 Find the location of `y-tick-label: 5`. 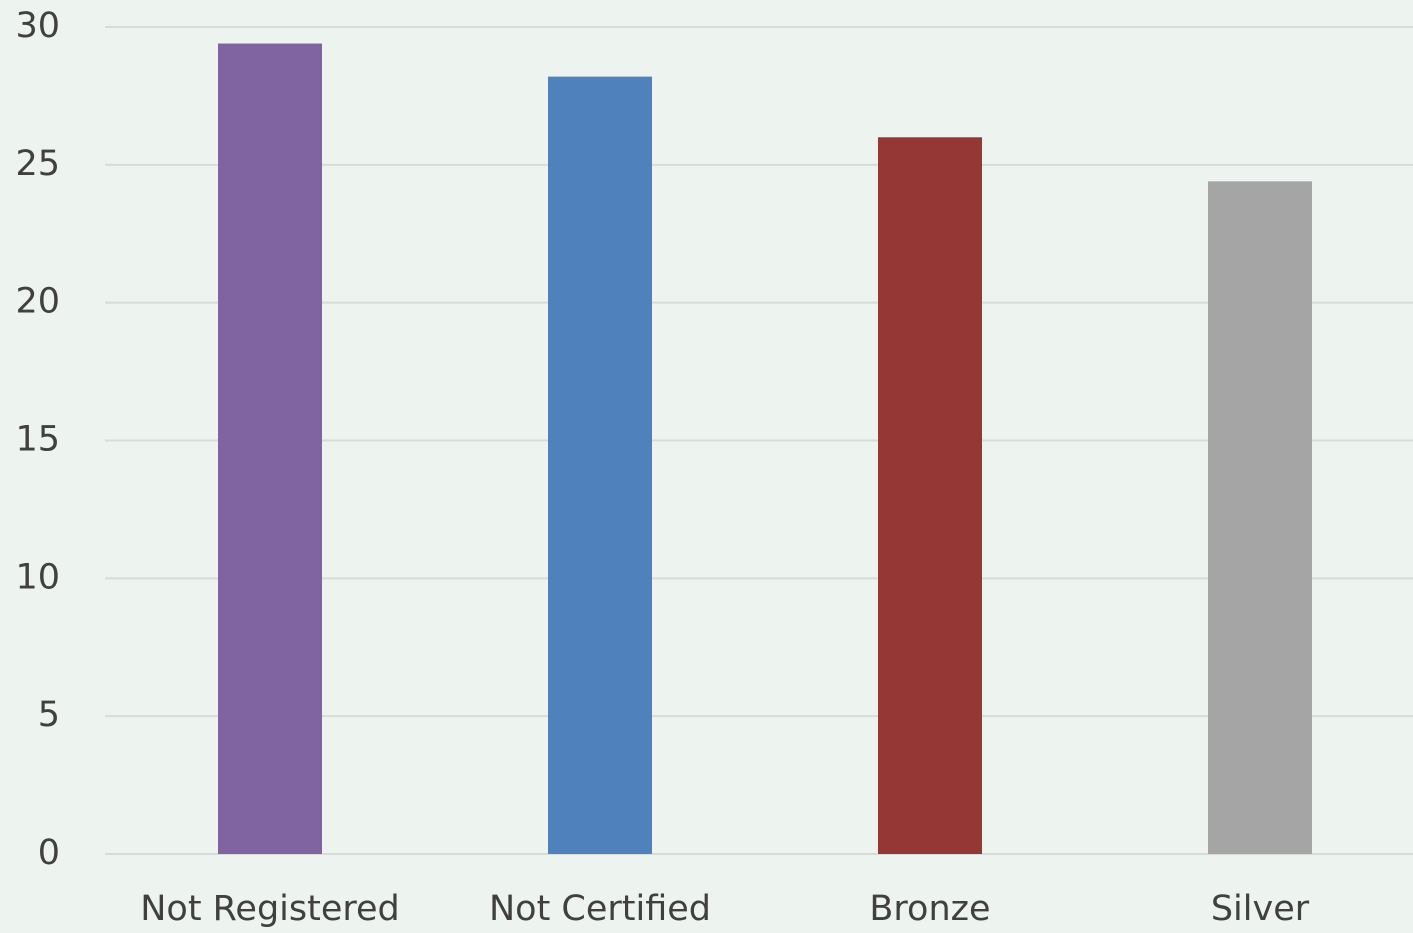

y-tick-label: 5 is located at coordinates (49, 715).